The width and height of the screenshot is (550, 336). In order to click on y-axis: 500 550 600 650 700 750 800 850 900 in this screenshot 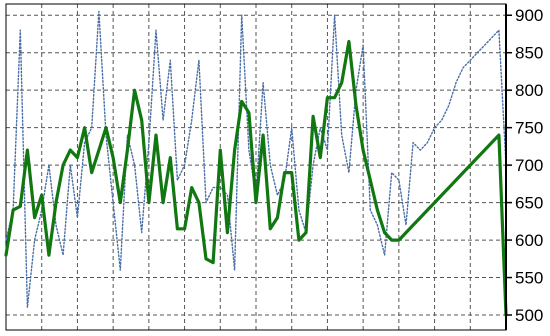, I will do `click(524, 167)`.